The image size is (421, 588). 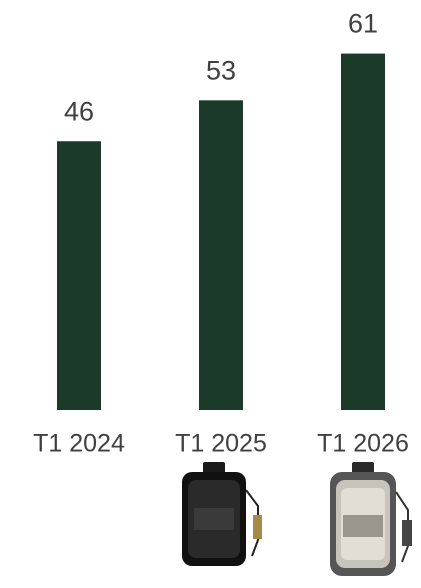 I want to click on x-tick-label: T1 2026, so click(x=363, y=444).